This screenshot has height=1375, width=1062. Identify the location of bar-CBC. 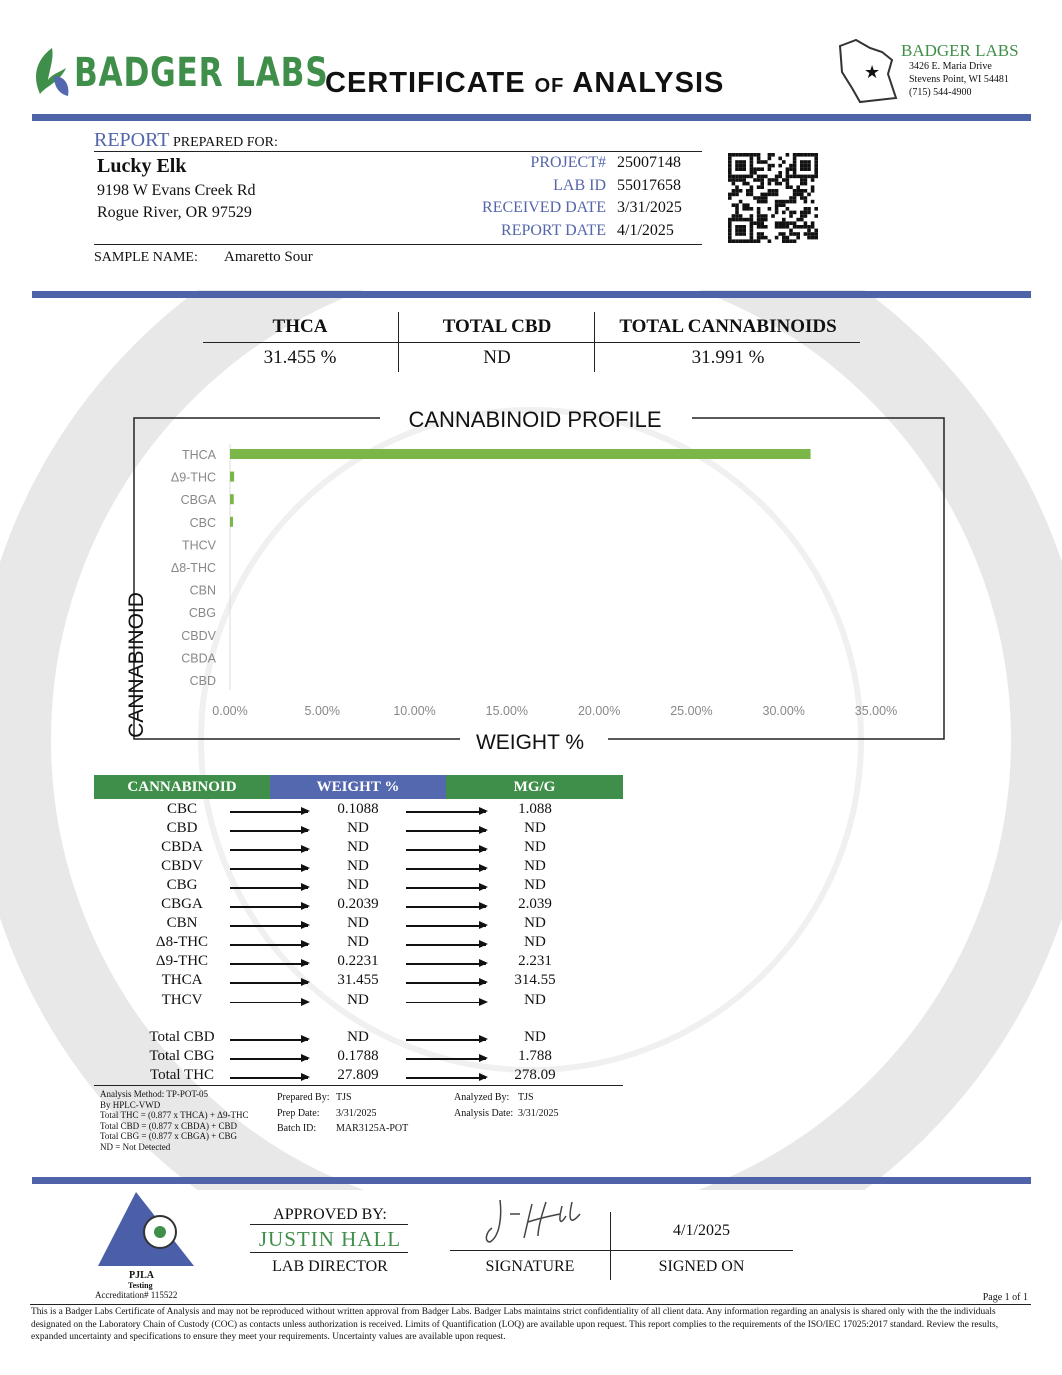
(231, 521).